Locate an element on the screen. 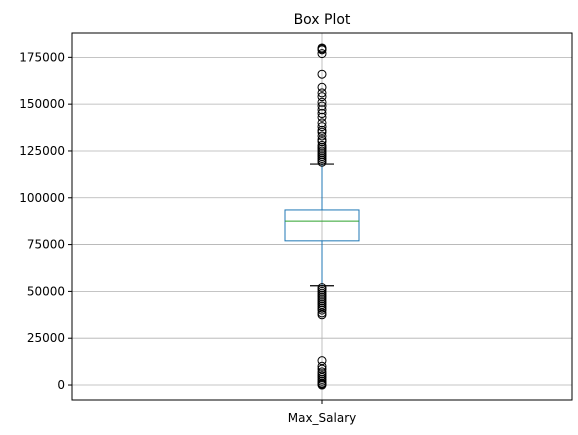  y-tick-label: 0 is located at coordinates (61, 385).